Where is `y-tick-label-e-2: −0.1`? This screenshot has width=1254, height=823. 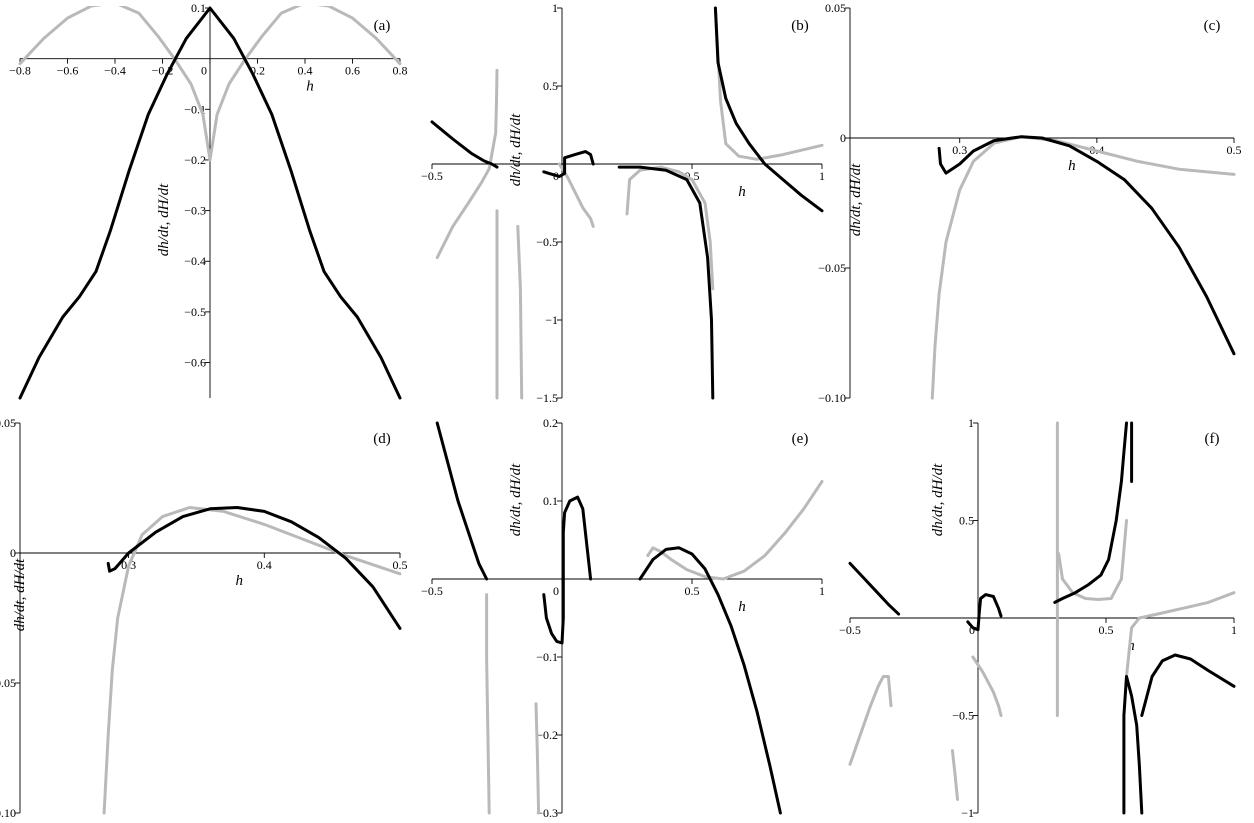 y-tick-label-e-2: −0.1 is located at coordinates (547, 657).